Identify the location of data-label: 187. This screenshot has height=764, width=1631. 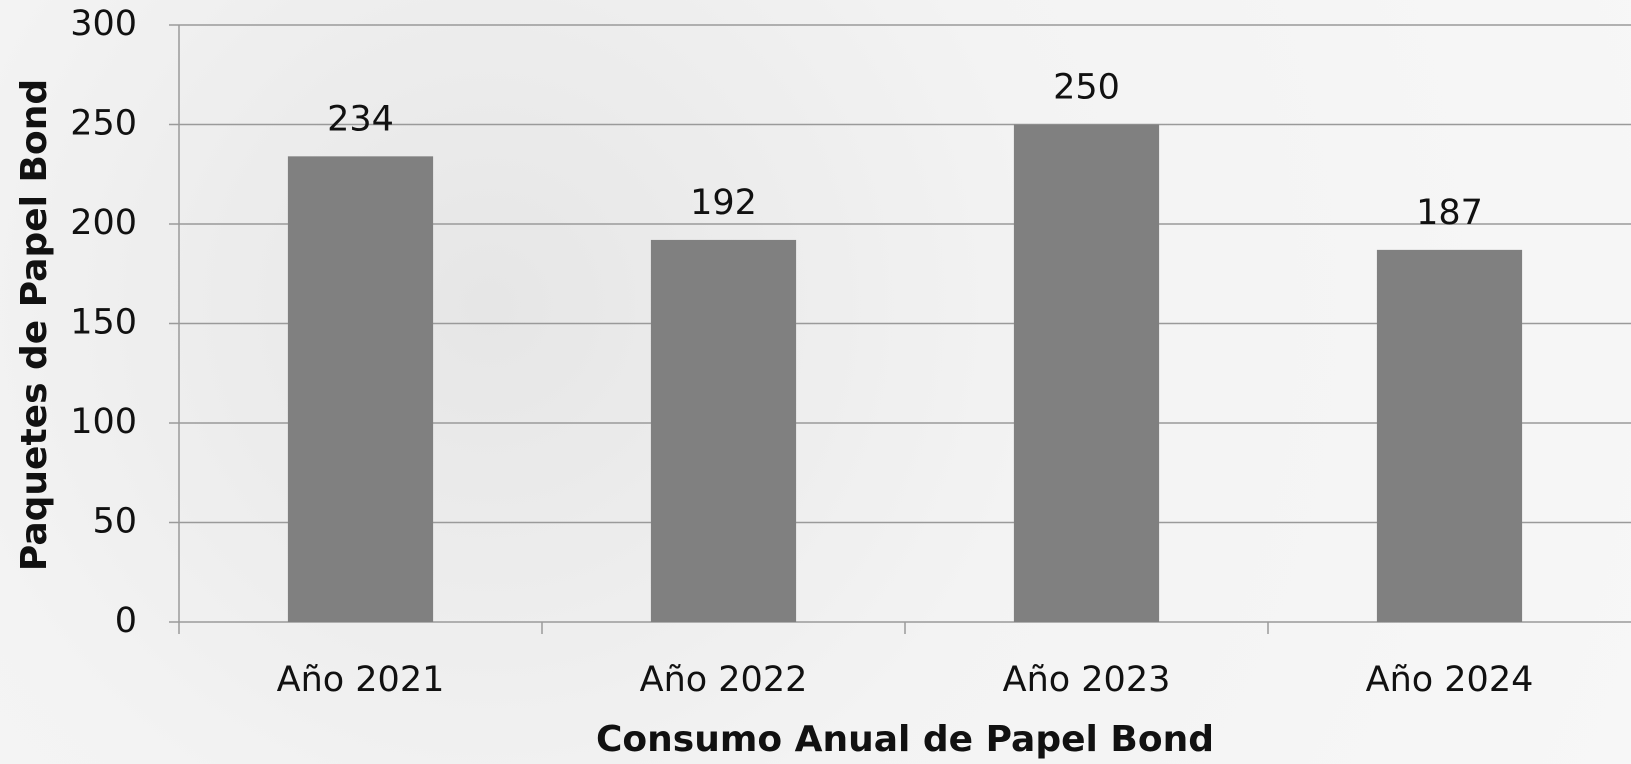
(1449, 213).